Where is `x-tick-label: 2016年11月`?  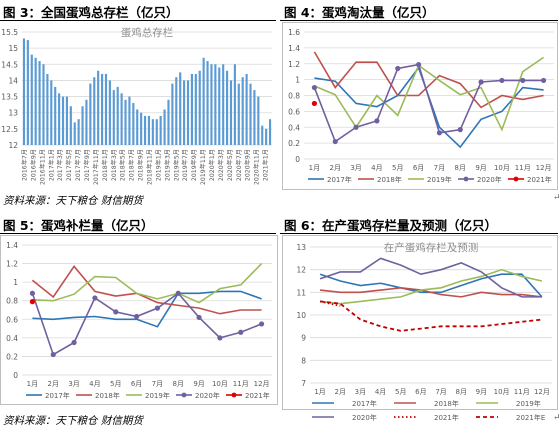 x-tick-label: 2016年11月 is located at coordinates (42, 167).